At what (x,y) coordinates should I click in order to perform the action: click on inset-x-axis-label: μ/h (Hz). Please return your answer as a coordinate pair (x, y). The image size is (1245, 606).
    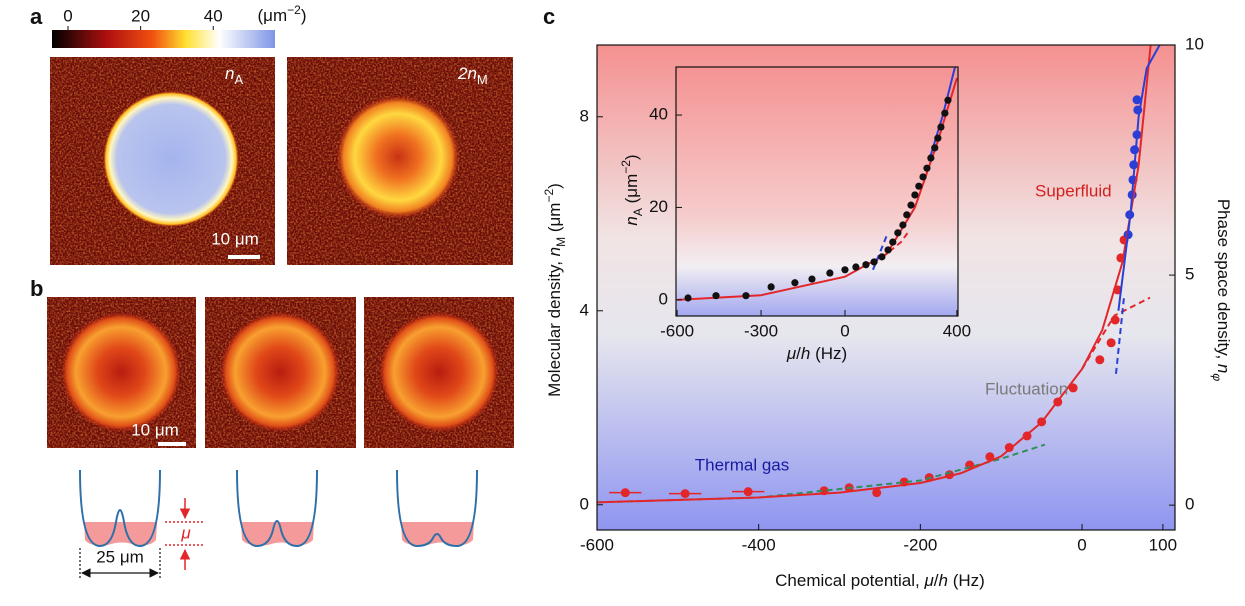
    Looking at the image, I should click on (816, 353).